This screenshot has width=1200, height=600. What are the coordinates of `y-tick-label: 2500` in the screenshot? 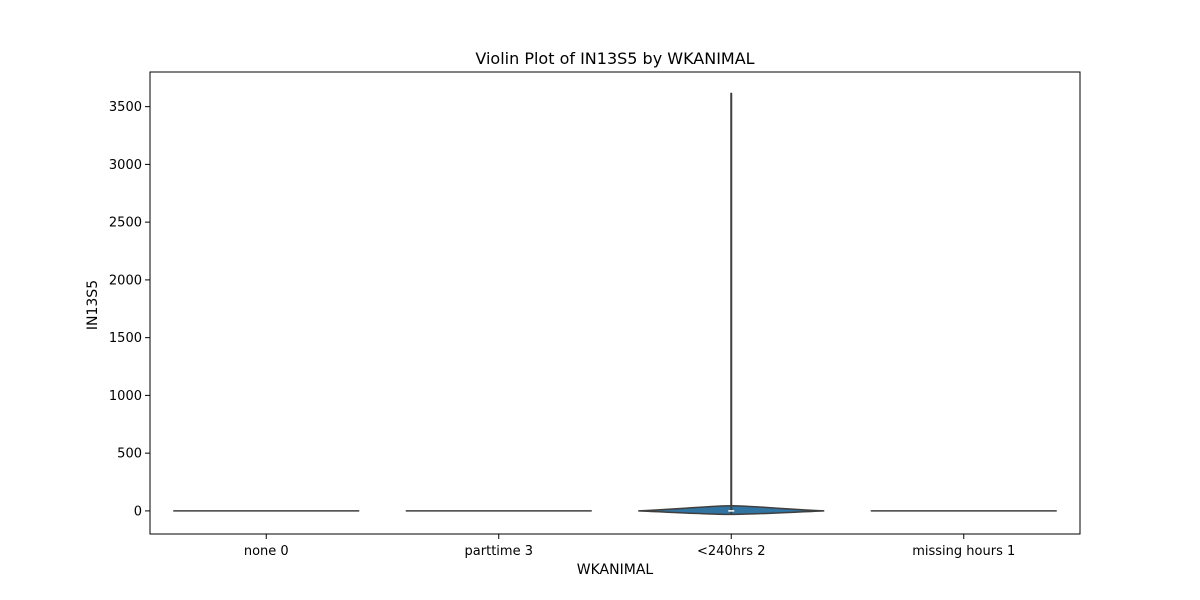 It's located at (125, 223).